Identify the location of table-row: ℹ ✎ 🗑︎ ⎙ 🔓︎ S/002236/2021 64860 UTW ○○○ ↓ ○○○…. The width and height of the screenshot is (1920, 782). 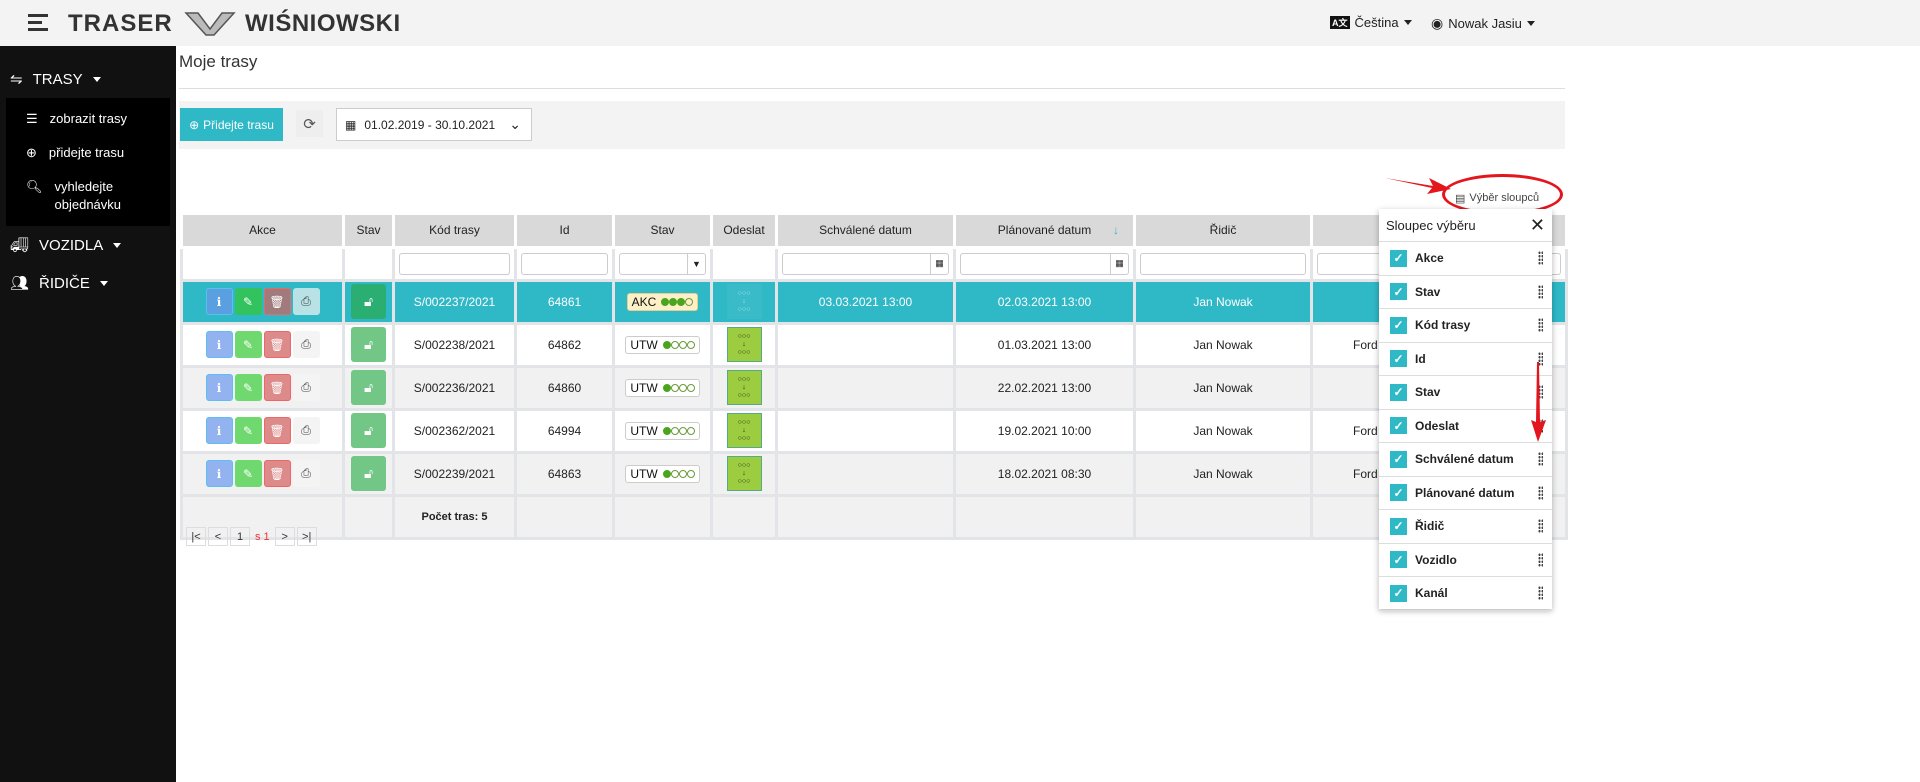
(874, 387).